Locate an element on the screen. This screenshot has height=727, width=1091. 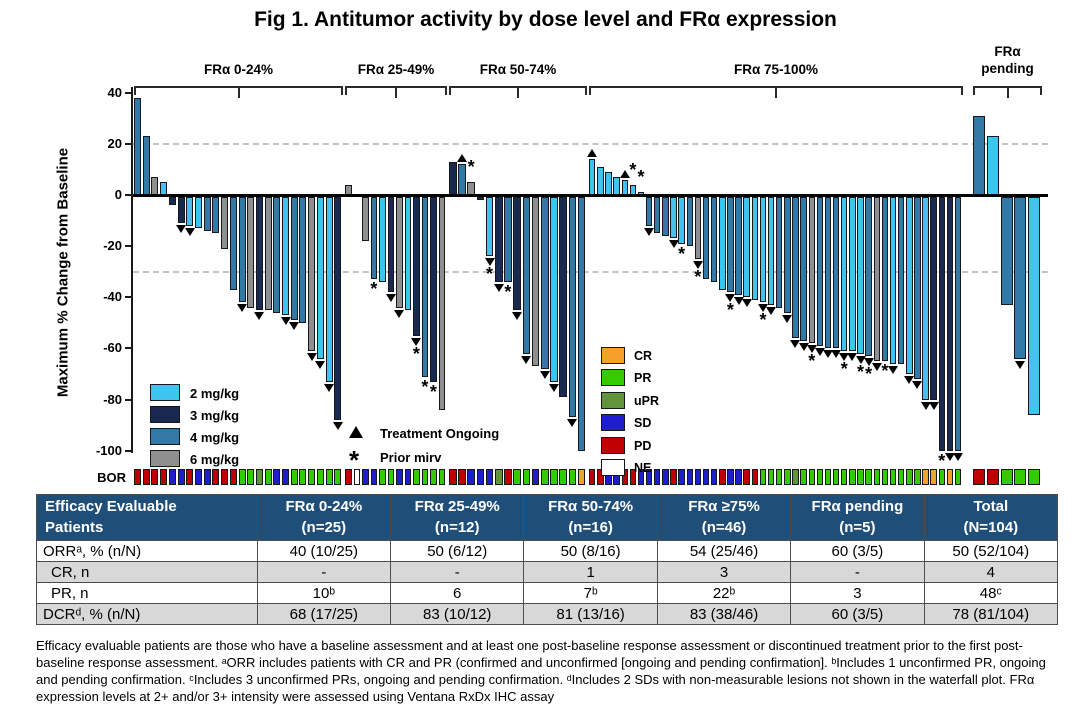
group-label: FRα 25-49% is located at coordinates (396, 69).